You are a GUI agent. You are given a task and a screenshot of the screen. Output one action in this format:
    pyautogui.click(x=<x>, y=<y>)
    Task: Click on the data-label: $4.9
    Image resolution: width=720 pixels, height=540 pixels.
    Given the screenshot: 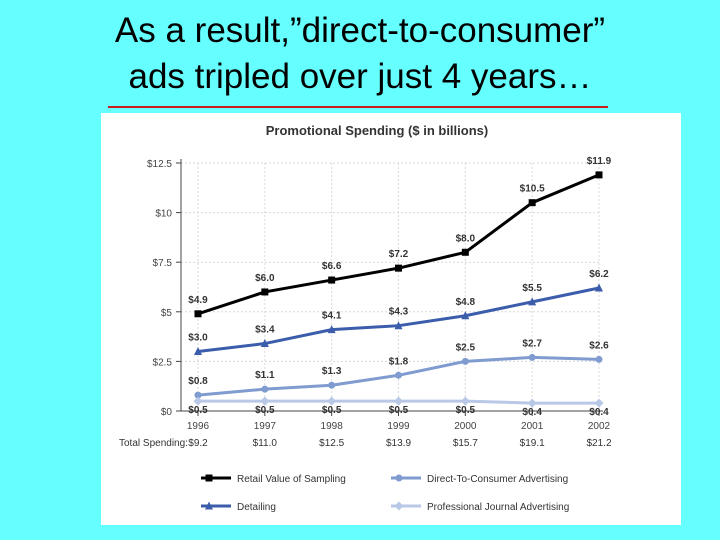 What is the action you would take?
    pyautogui.click(x=198, y=300)
    